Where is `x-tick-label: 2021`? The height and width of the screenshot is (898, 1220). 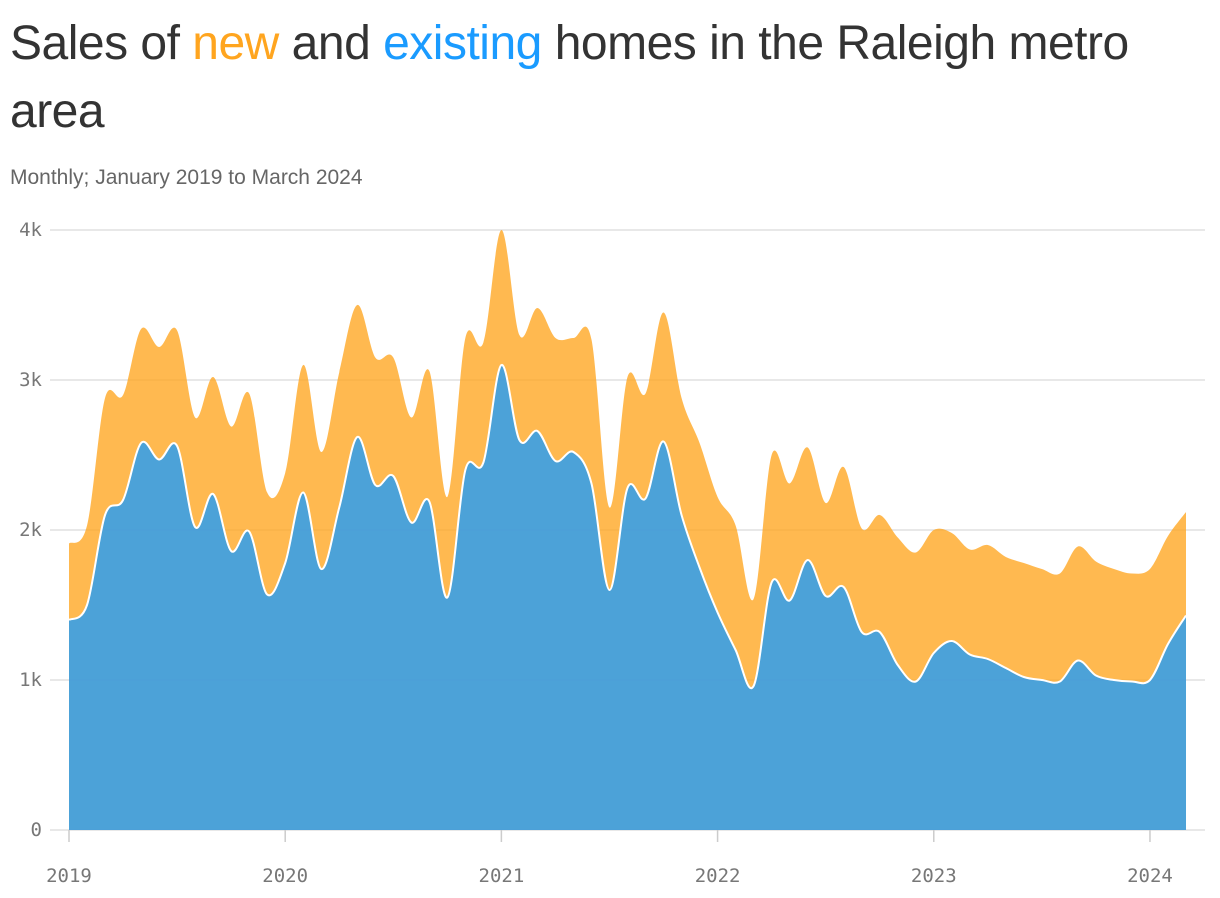
x-tick-label: 2021 is located at coordinates (502, 876).